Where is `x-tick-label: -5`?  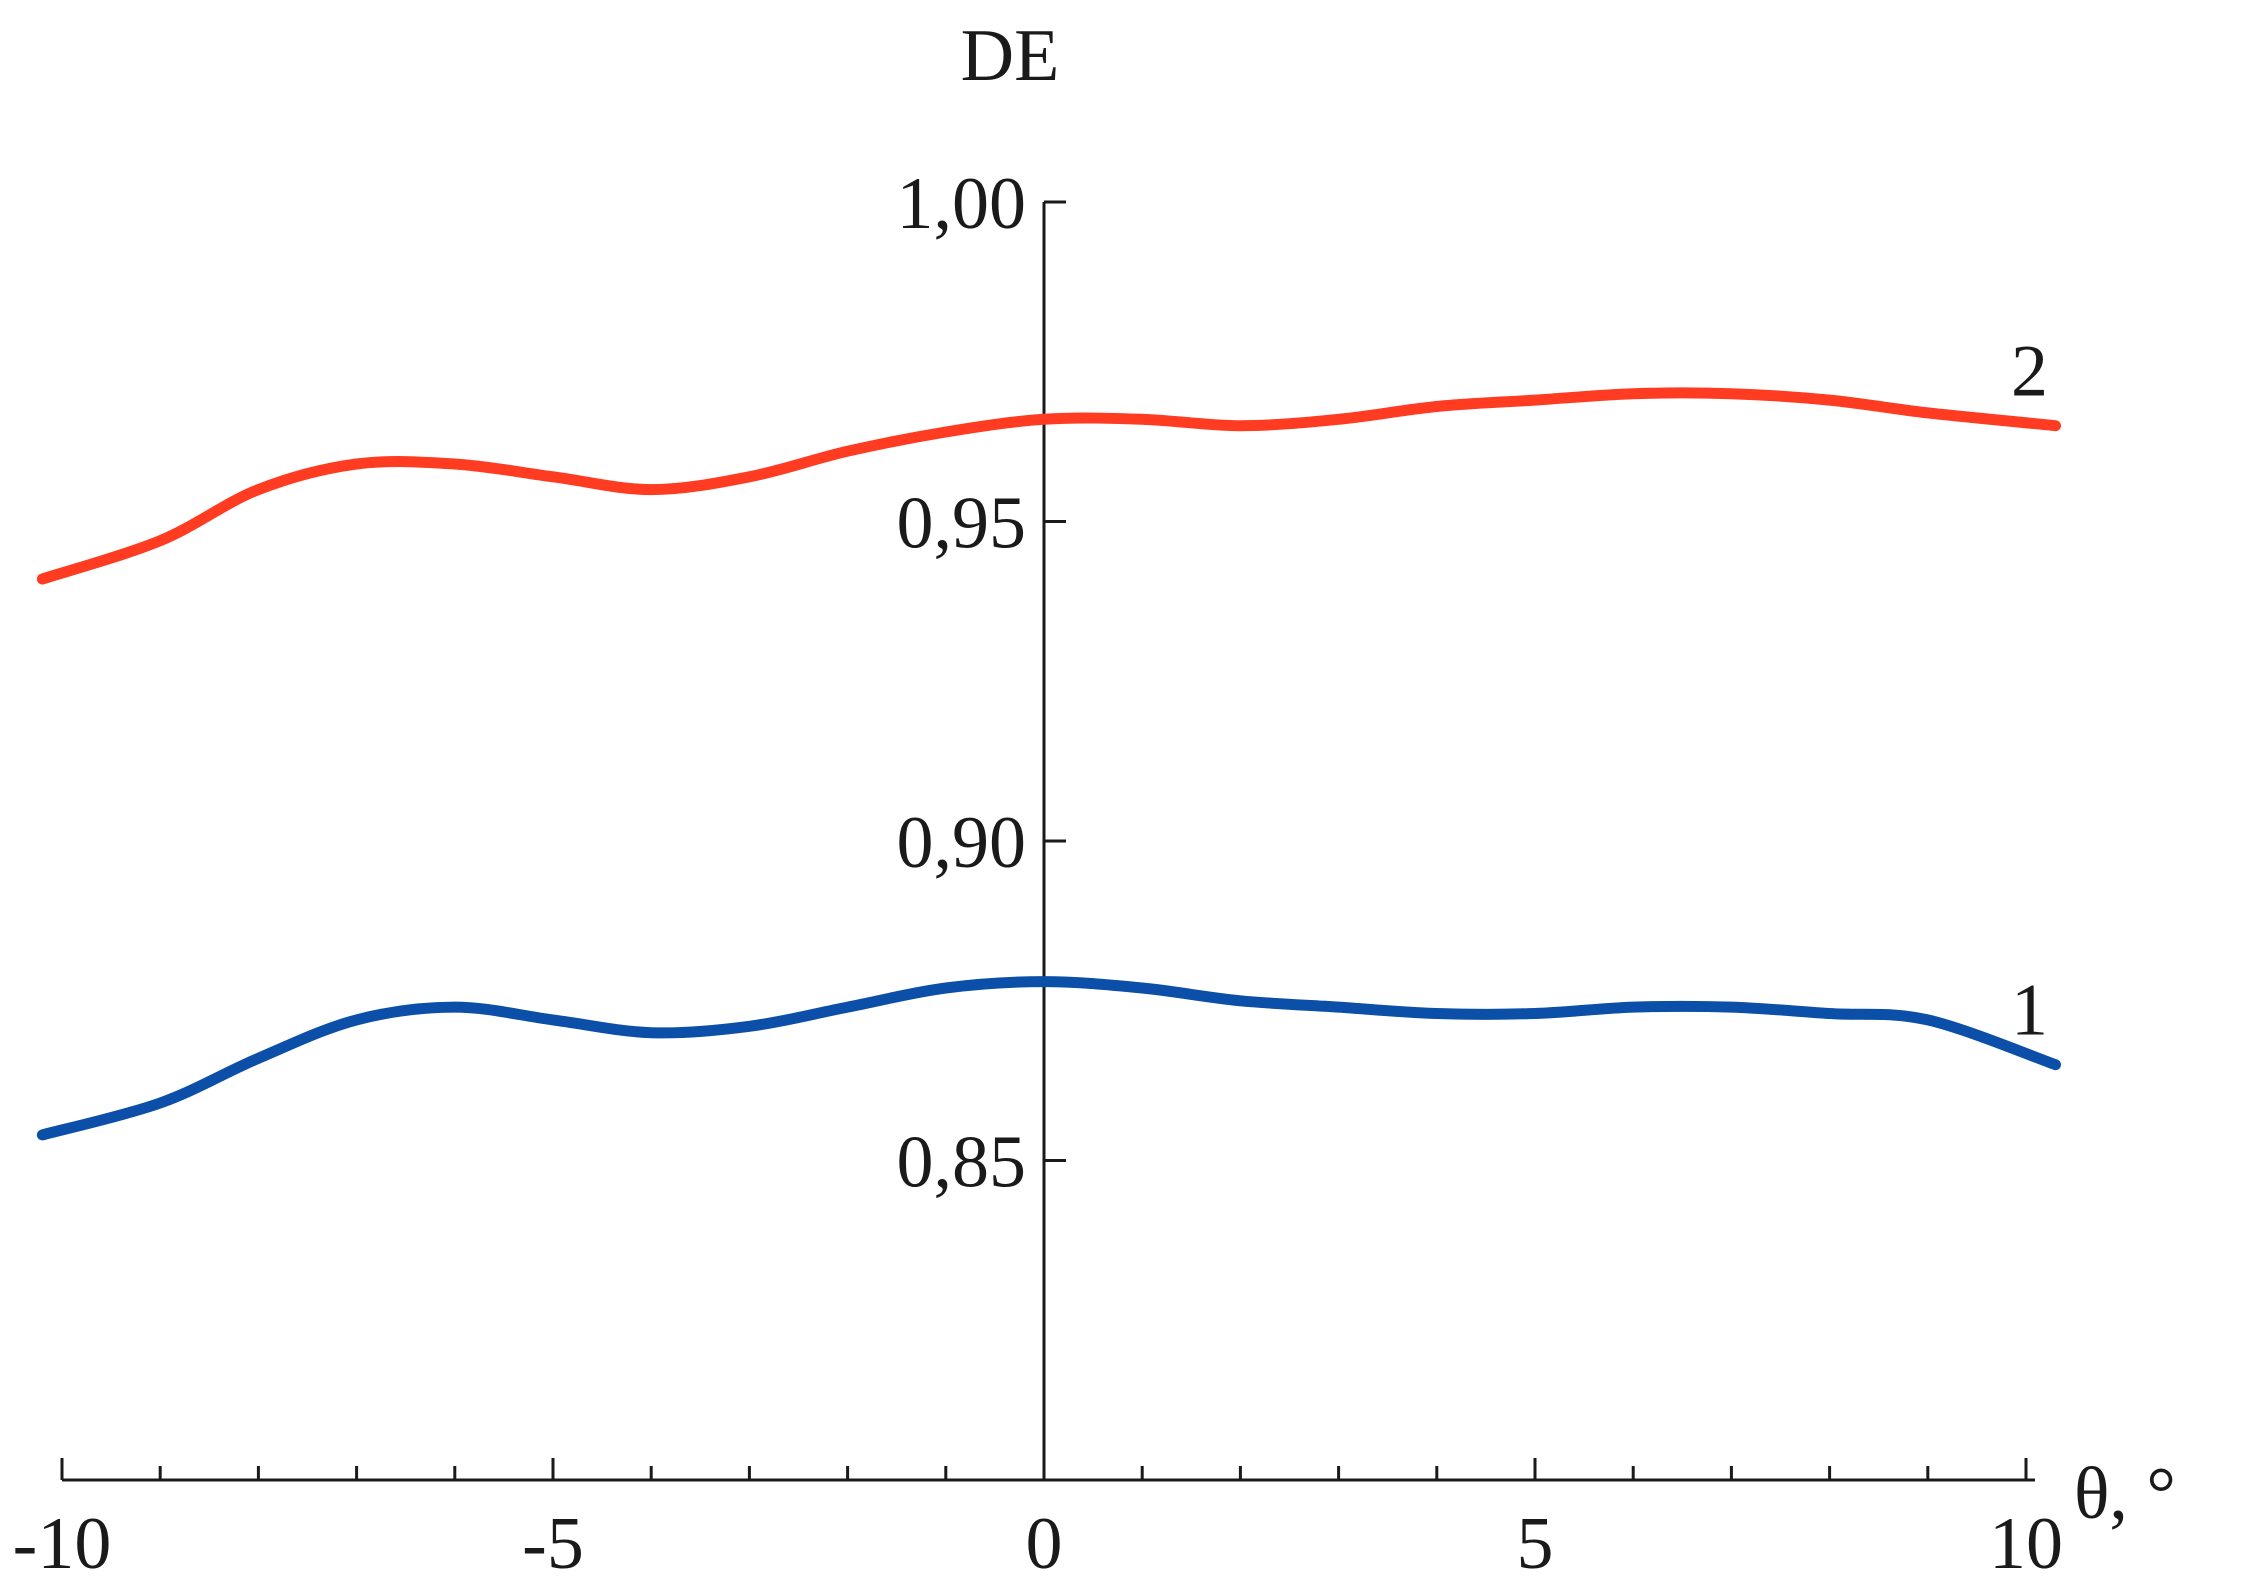
x-tick-label: -5 is located at coordinates (553, 1542).